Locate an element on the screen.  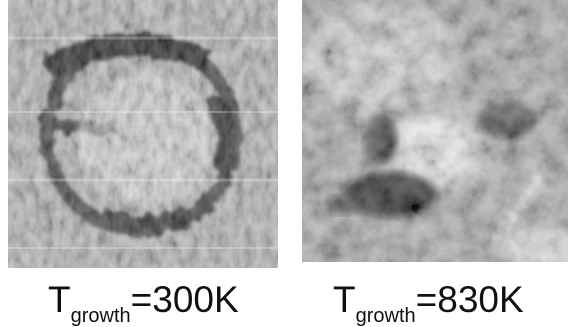
caption-left: Tgrowth=300K is located at coordinates (143, 302).